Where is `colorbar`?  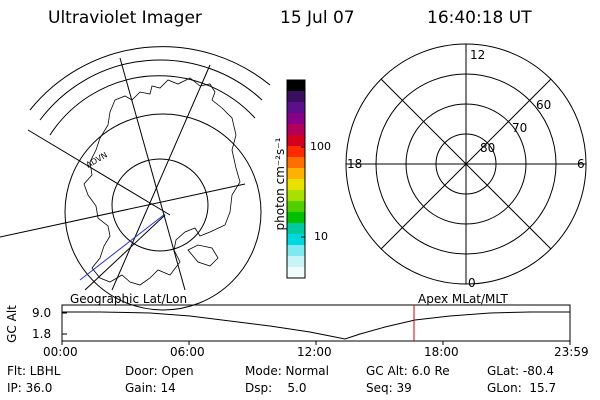 colorbar is located at coordinates (296, 179).